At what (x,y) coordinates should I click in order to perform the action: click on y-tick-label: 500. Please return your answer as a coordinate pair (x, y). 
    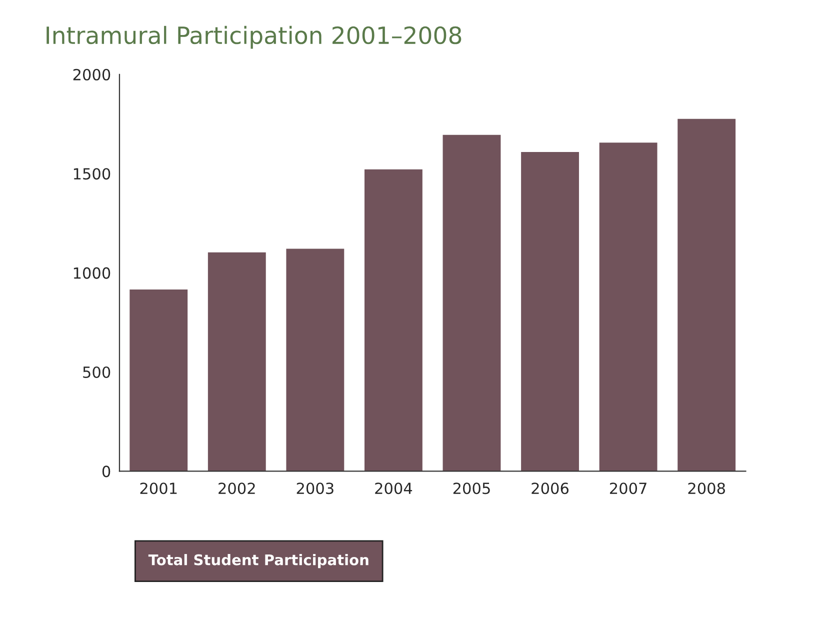
    Looking at the image, I should click on (96, 372).